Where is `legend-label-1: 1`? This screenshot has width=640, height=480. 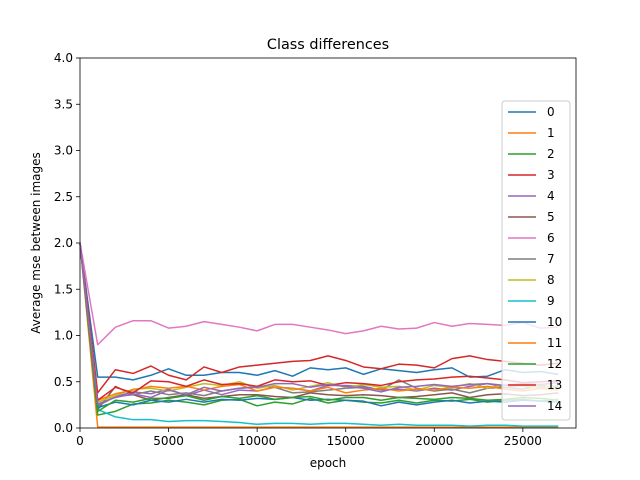 legend-label-1: 1 is located at coordinates (551, 133).